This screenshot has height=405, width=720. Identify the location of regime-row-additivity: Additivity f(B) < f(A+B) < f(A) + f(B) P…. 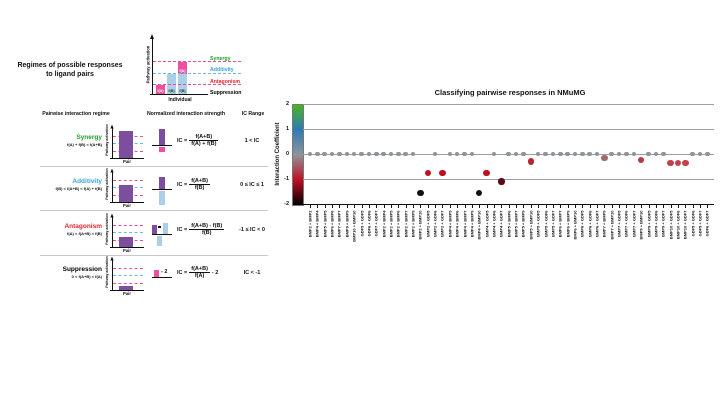
(150, 187).